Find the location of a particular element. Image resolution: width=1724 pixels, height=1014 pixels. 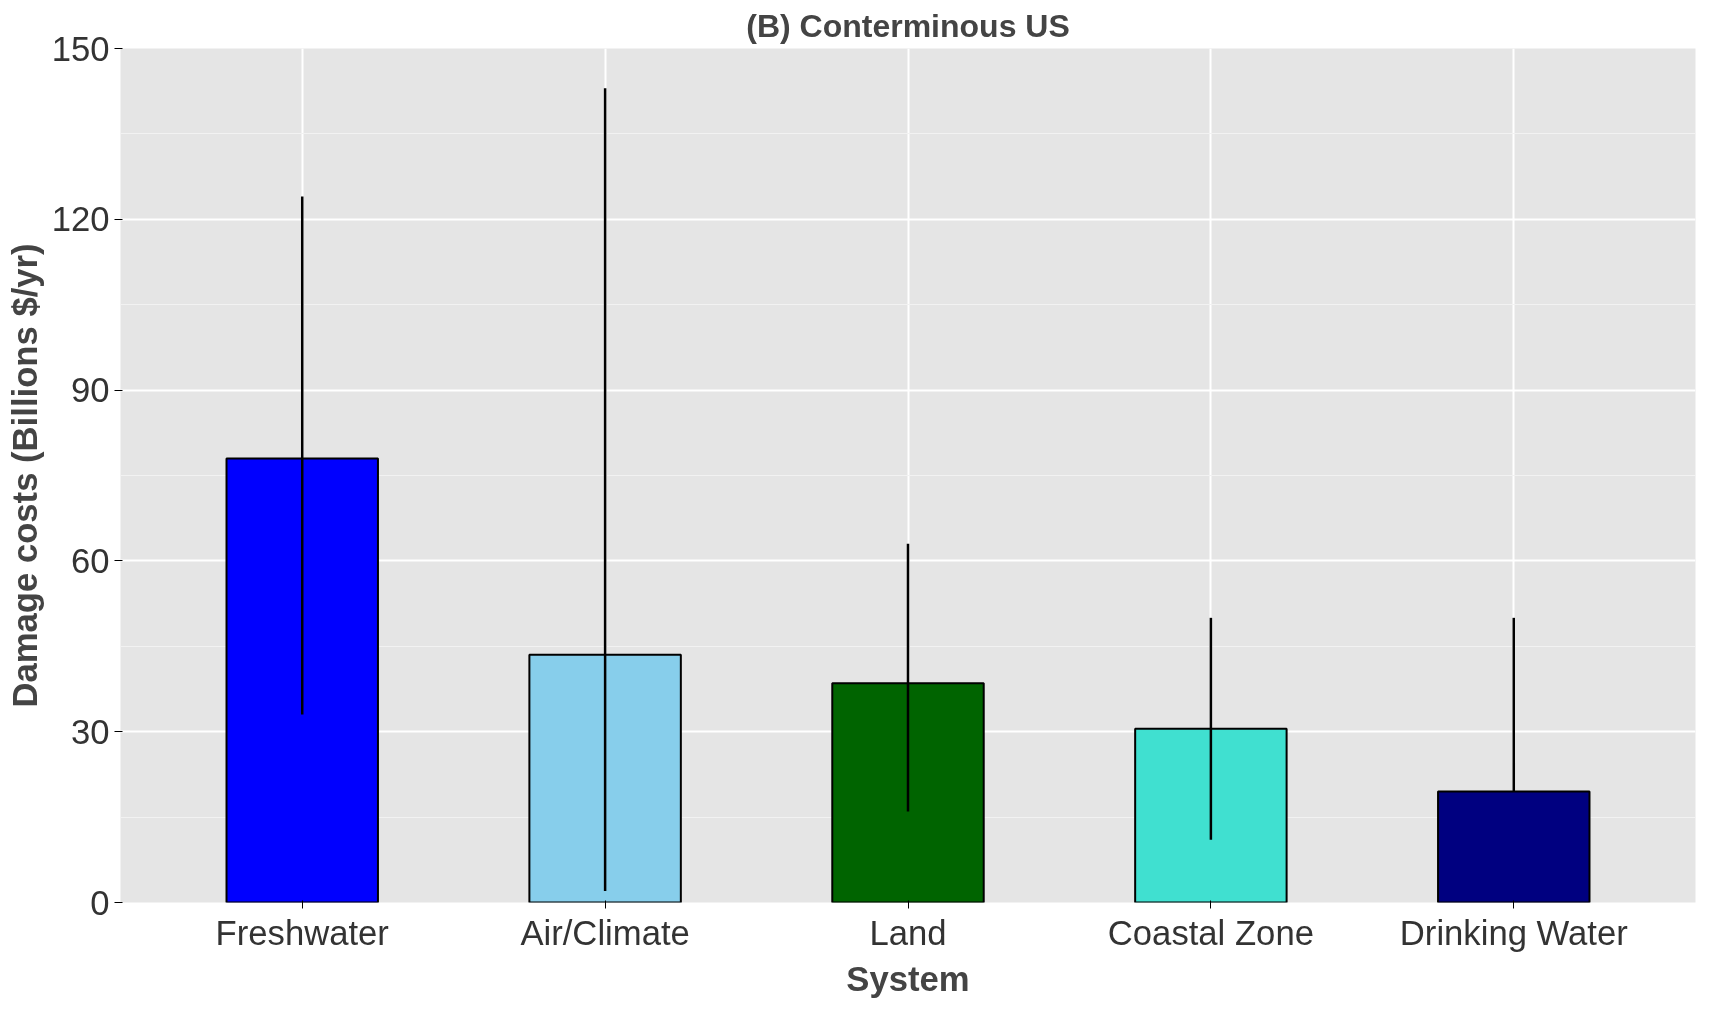

x-tick-label: Drinking Water is located at coordinates (1513, 932).